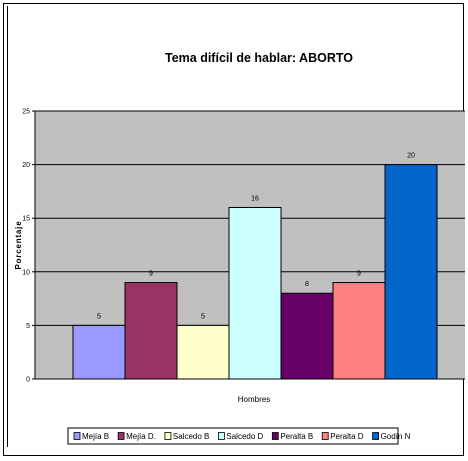  Describe the element at coordinates (28, 326) in the screenshot. I see `y-tick-label: 5` at that location.